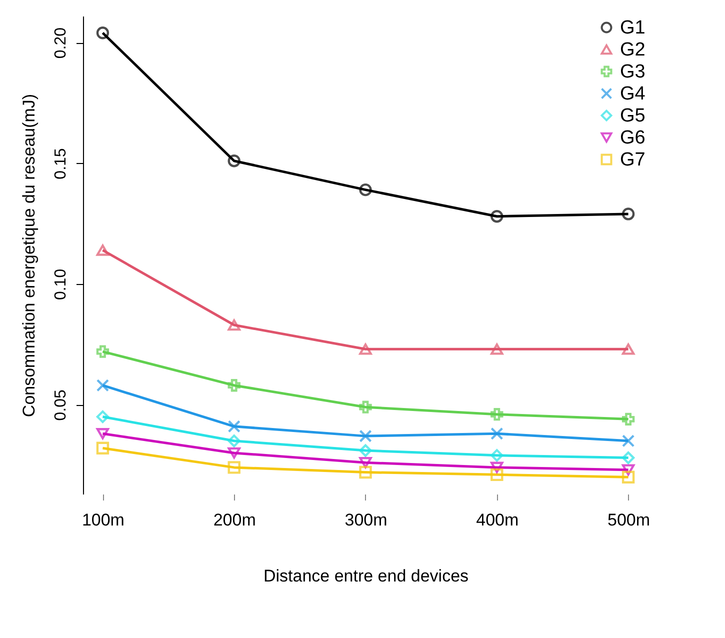 The width and height of the screenshot is (725, 638). I want to click on legend-label: G3, so click(633, 72).